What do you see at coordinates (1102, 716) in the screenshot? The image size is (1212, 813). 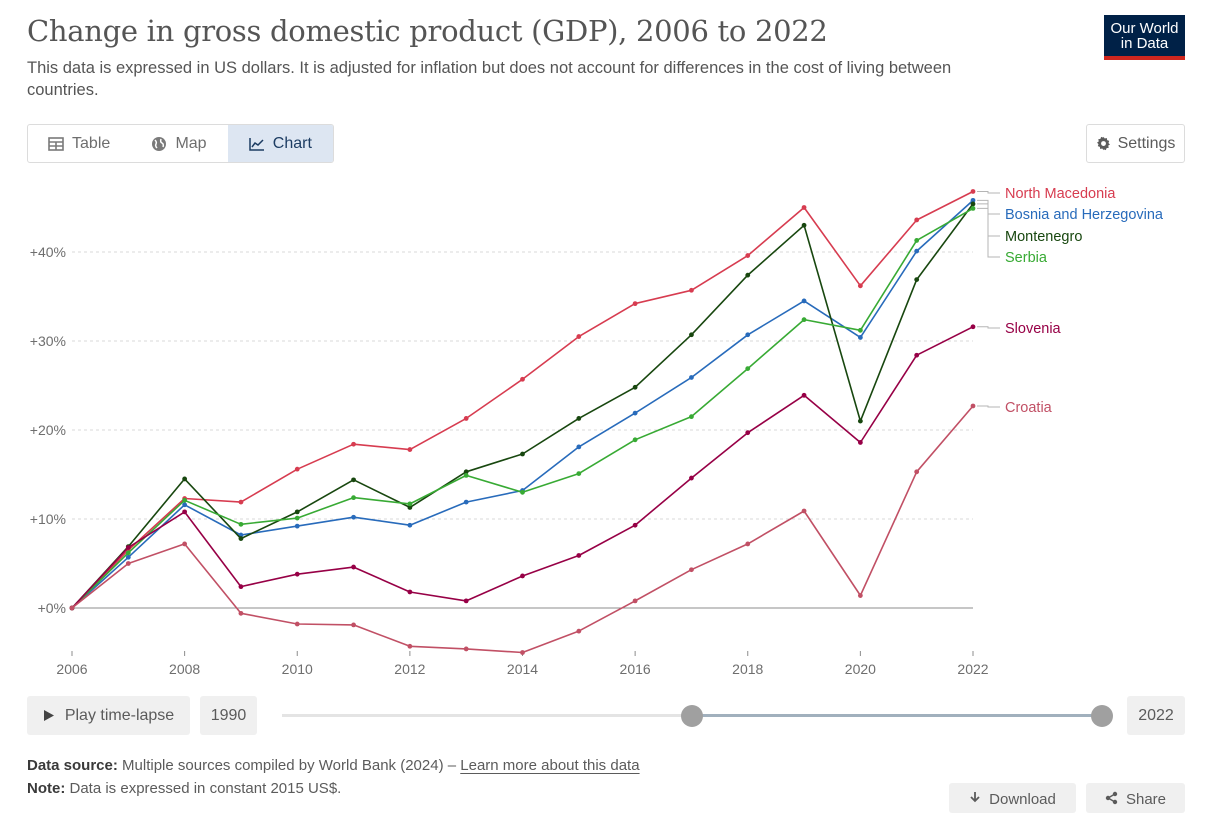 I see `timeline-end-handle` at bounding box center [1102, 716].